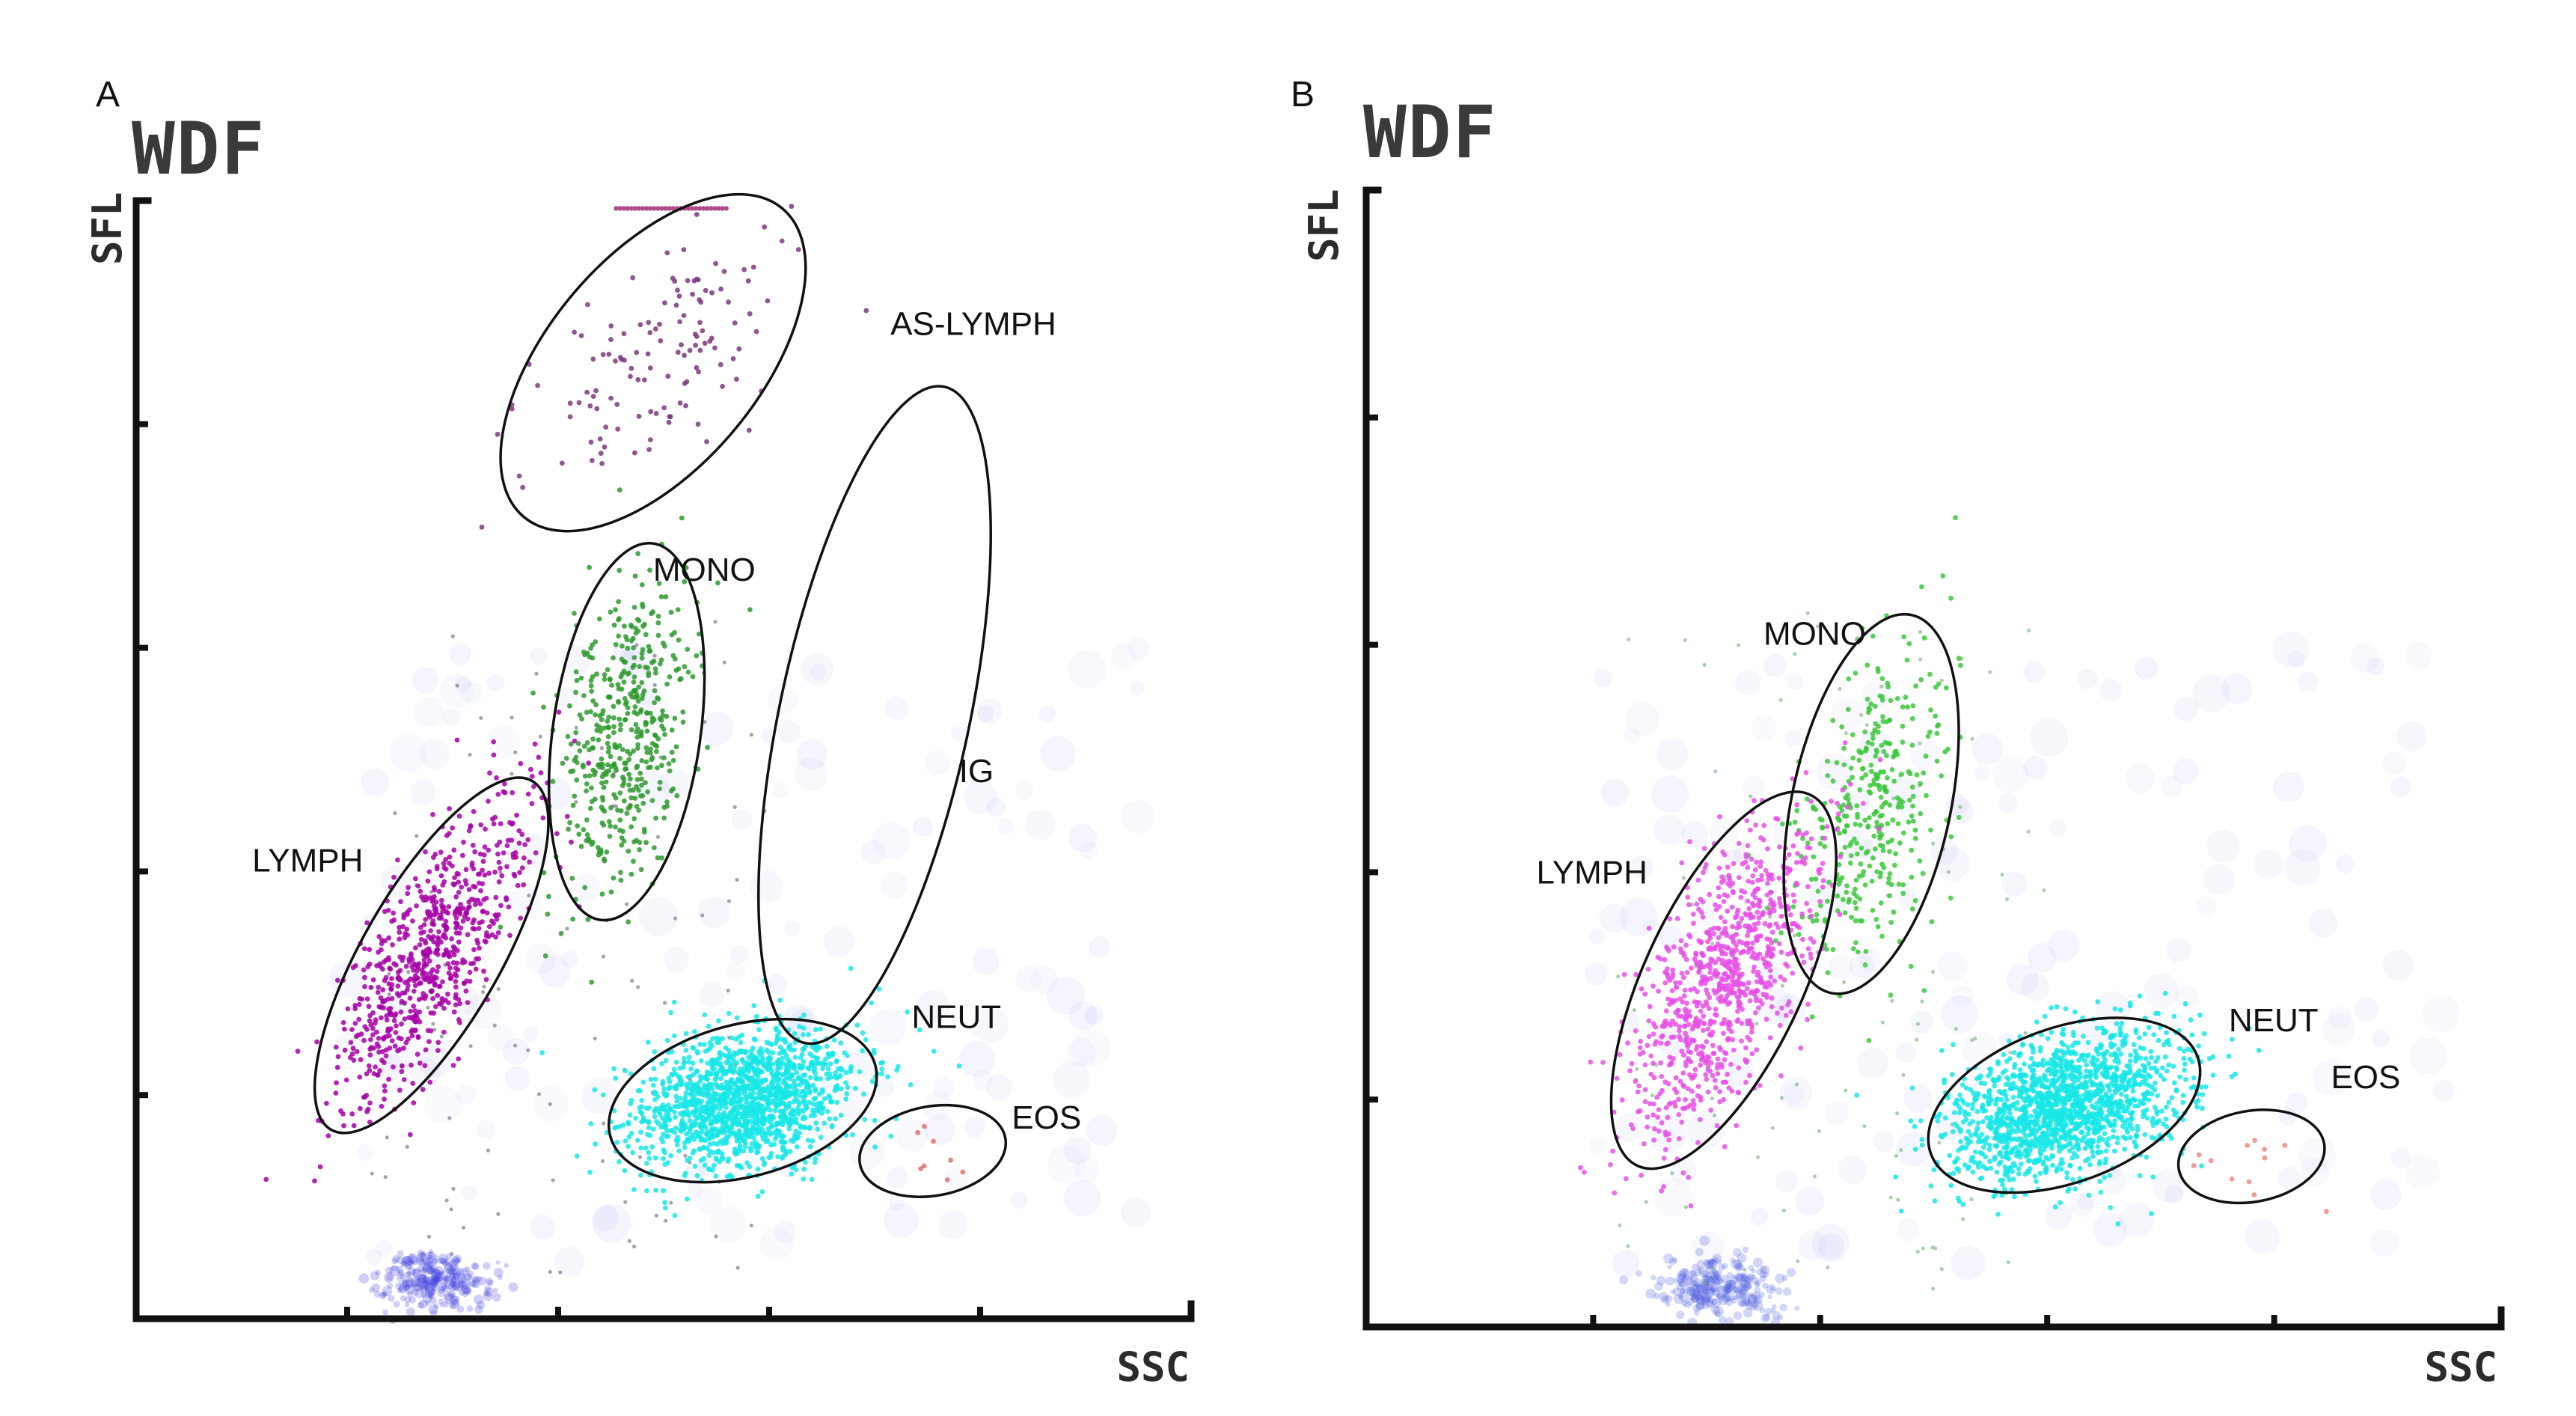  Describe the element at coordinates (308, 861) in the screenshot. I see `panel-a-lymph-label: LYMPH` at that location.